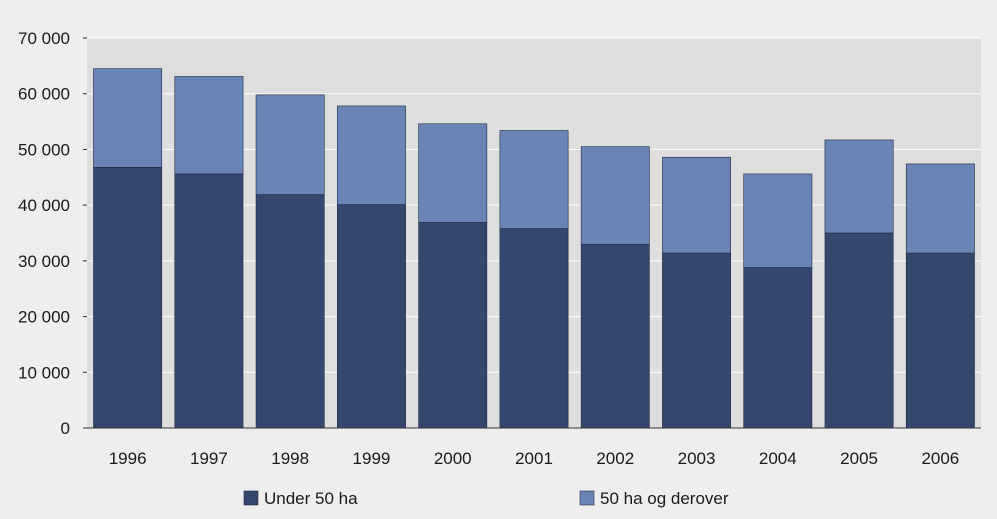  What do you see at coordinates (290, 458) in the screenshot?
I see `x-tick-label: 1998` at bounding box center [290, 458].